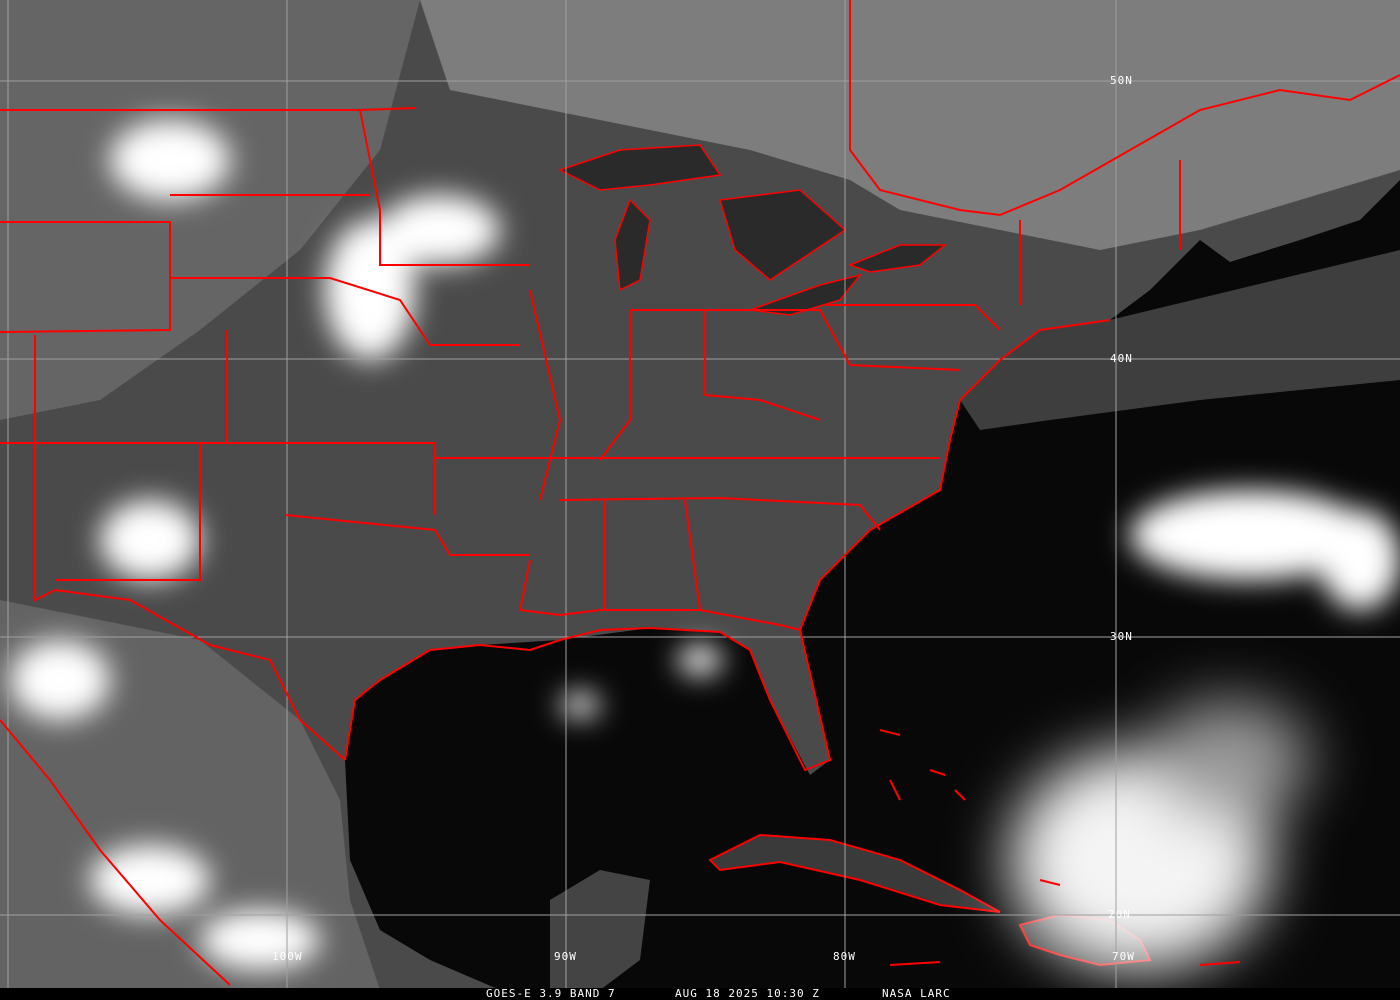 Image resolution: width=1400 pixels, height=1000 pixels. I want to click on yucatan, so click(600, 930).